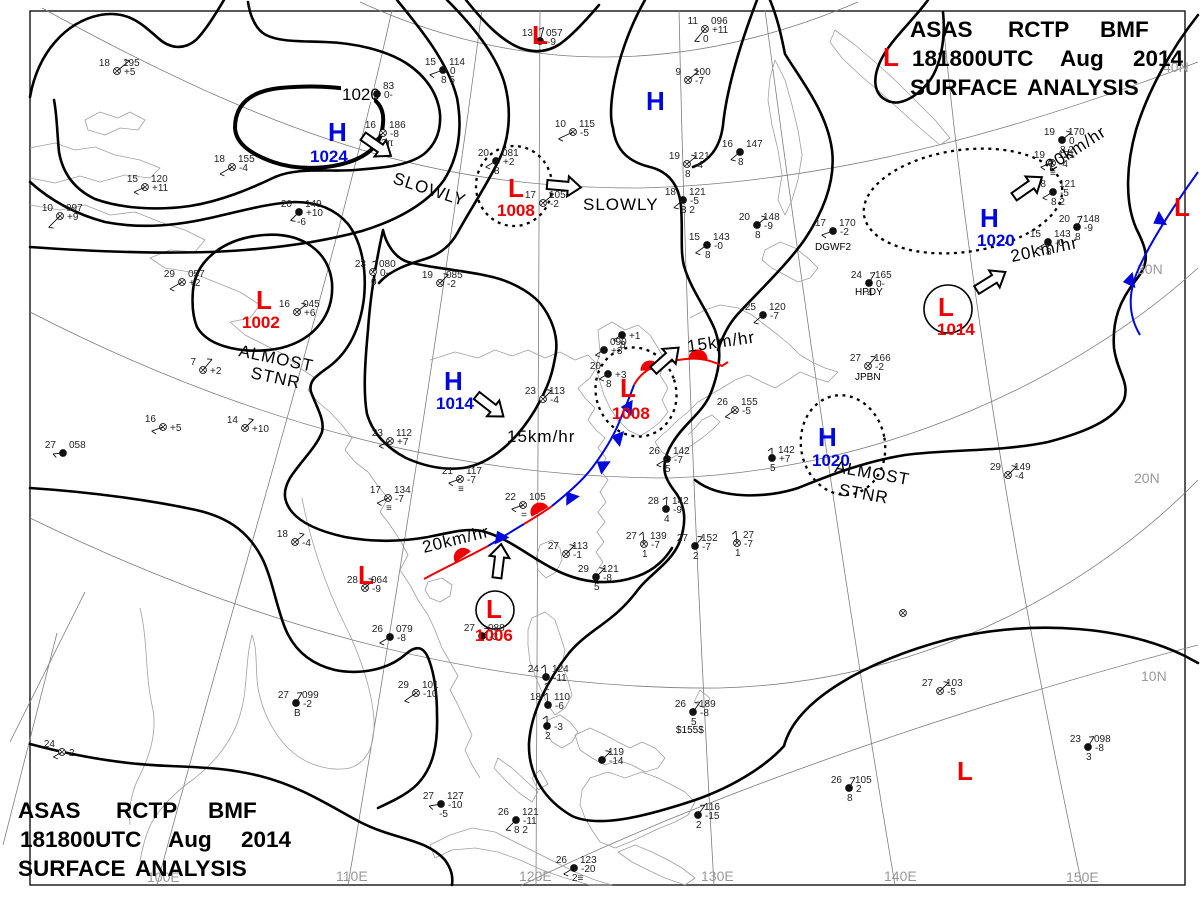 The height and width of the screenshot is (899, 1200). What do you see at coordinates (397, 125) in the screenshot?
I see `svg-text: 186` at bounding box center [397, 125].